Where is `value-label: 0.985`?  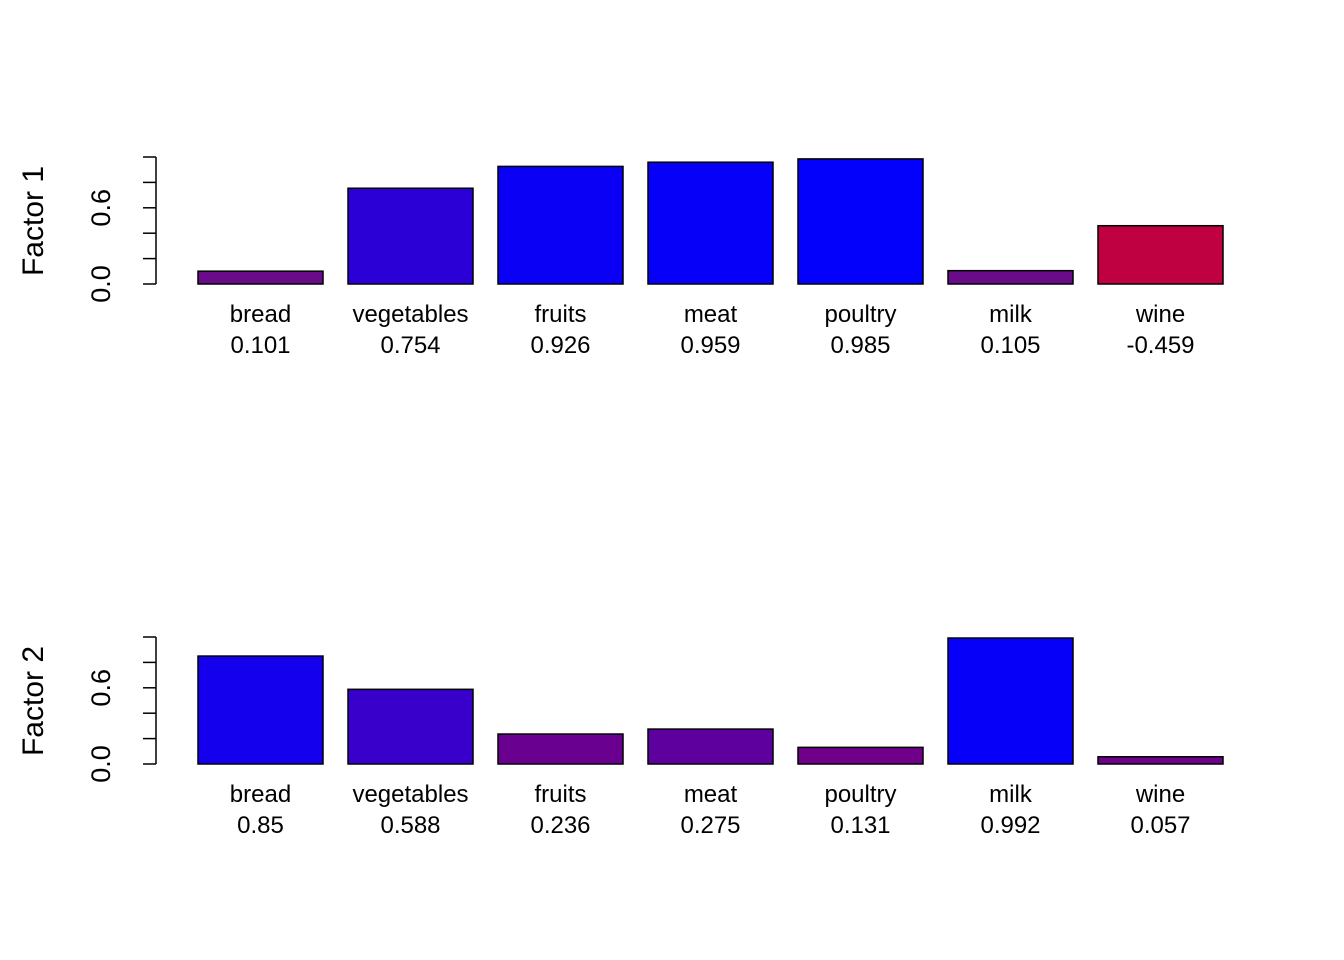 value-label: 0.985 is located at coordinates (860, 345).